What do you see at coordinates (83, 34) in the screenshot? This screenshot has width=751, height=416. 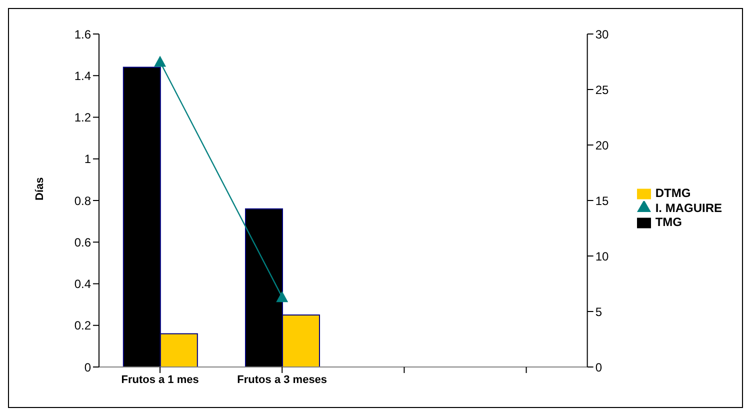 I see `y-tick-label: 1.6` at bounding box center [83, 34].